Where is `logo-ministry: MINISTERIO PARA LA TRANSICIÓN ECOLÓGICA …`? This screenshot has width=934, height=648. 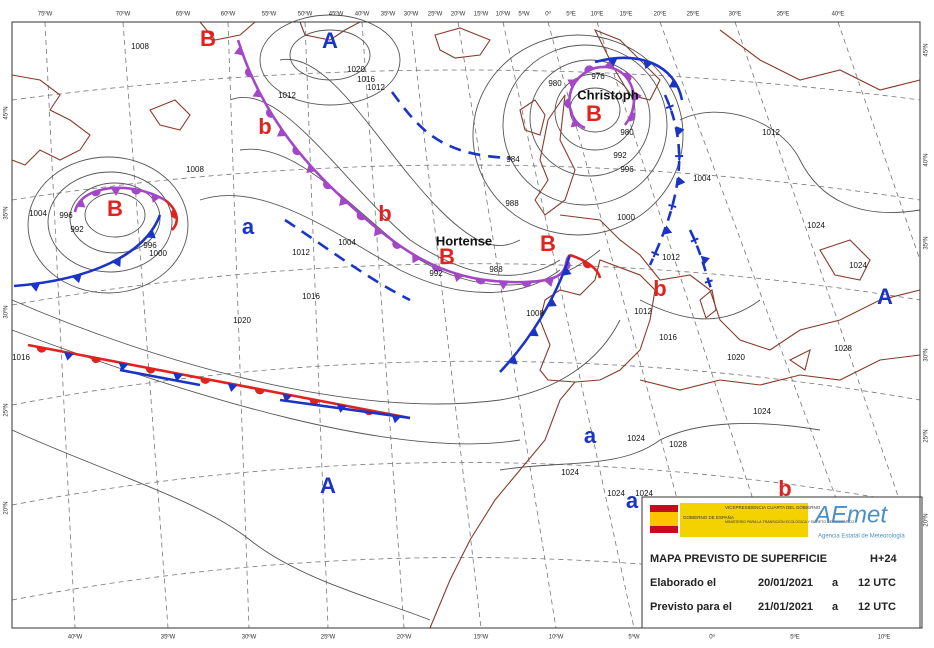
logo-ministry: MINISTERIO PARA LA TRANSICIÓN ECOLÓGICA … is located at coordinates (790, 521).